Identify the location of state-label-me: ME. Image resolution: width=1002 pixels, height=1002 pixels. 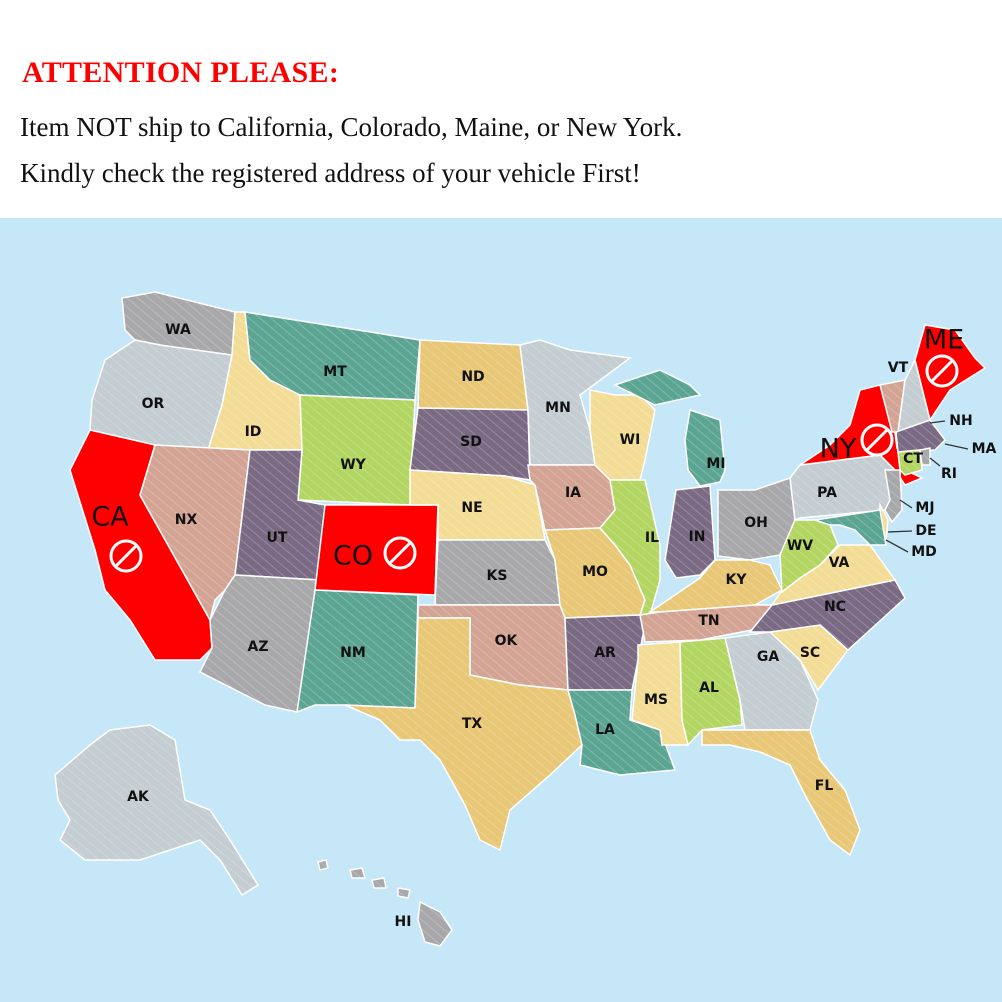
(944, 340).